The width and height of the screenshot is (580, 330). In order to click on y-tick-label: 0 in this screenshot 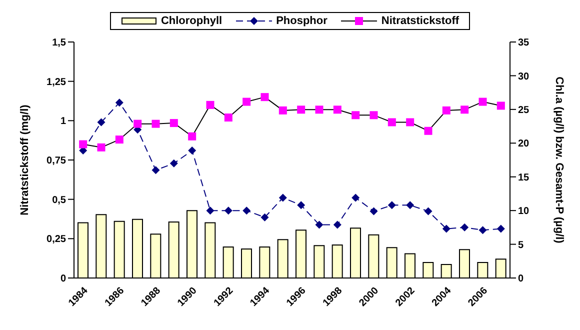, I will do `click(63, 279)`.